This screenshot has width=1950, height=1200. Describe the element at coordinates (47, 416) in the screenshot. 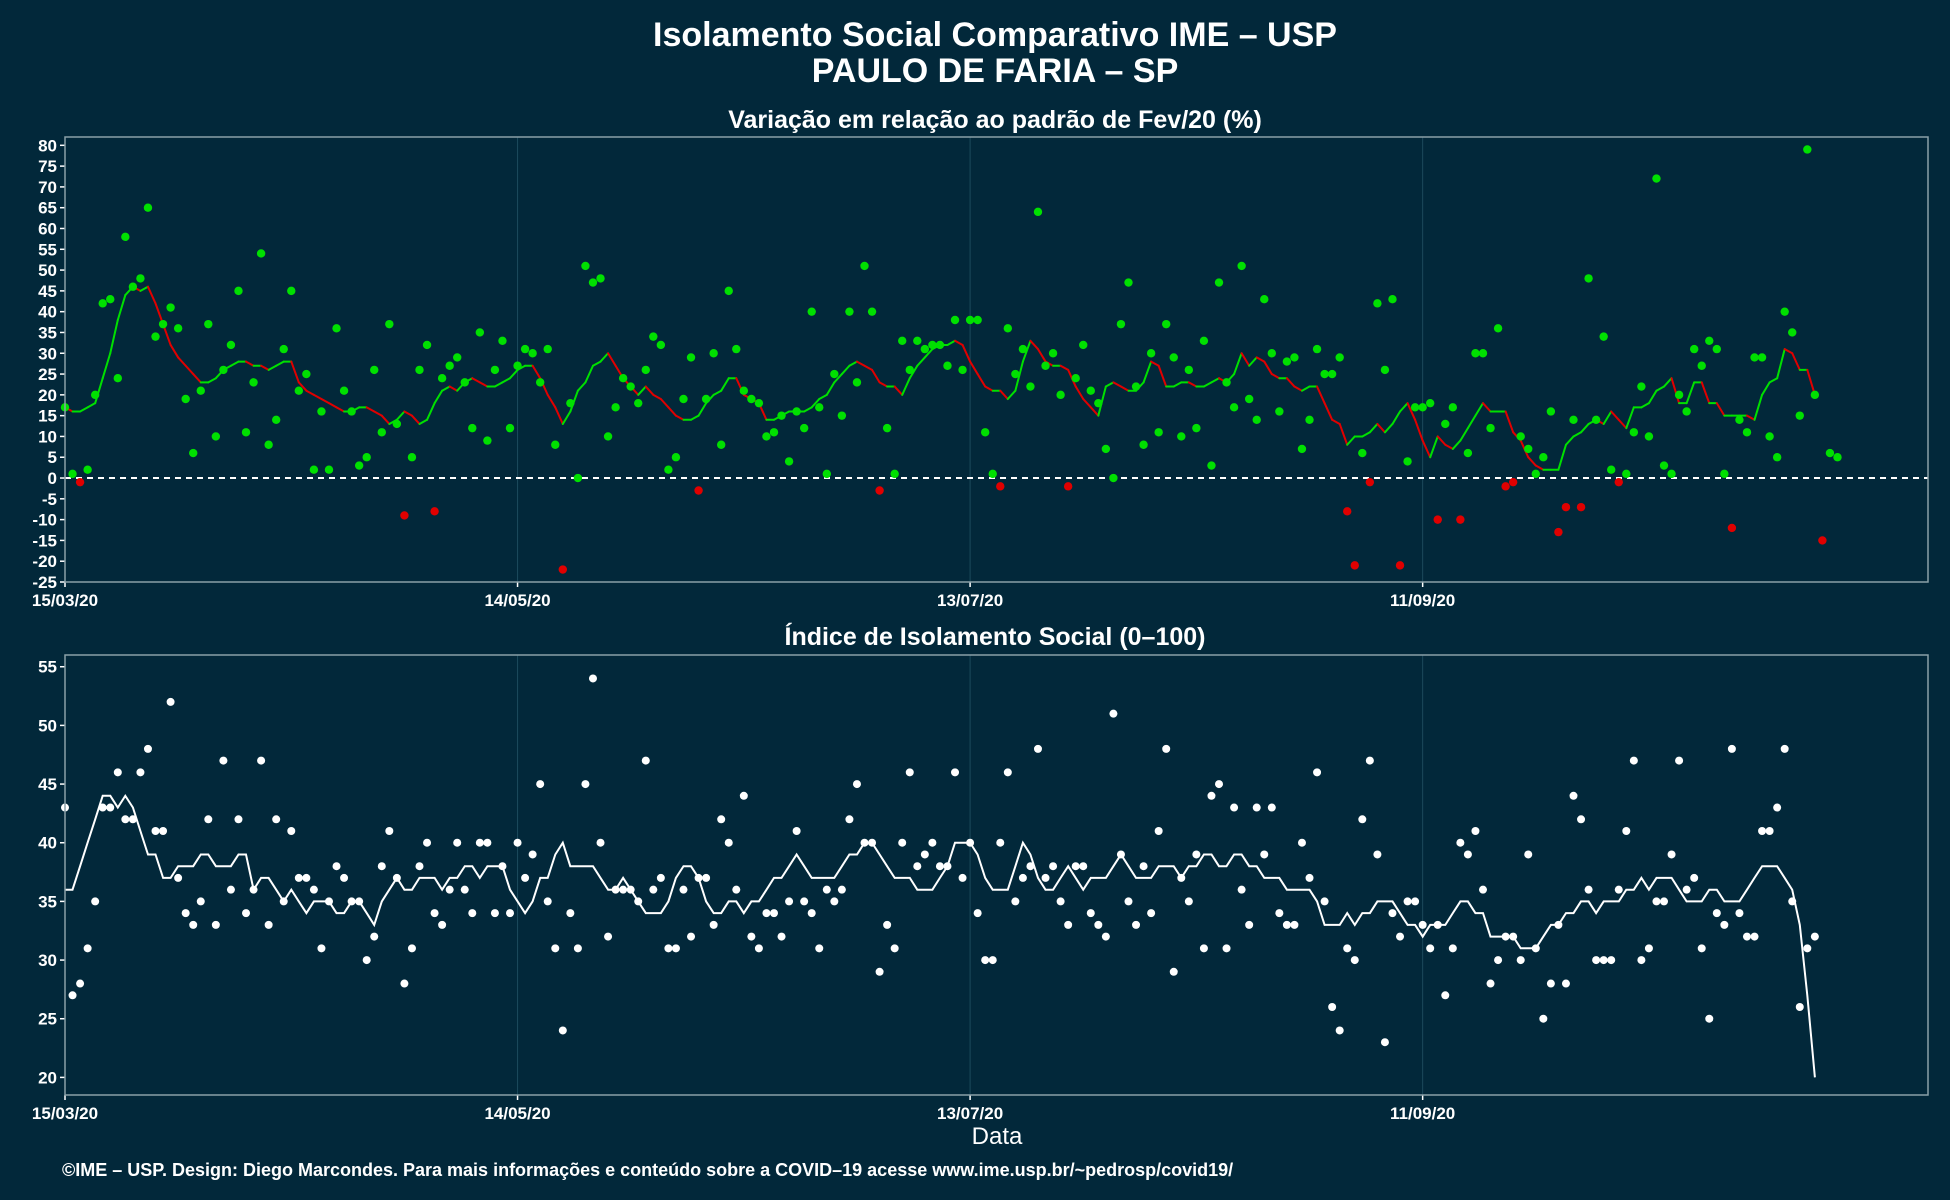

I see `y-tick-label: 15` at that location.